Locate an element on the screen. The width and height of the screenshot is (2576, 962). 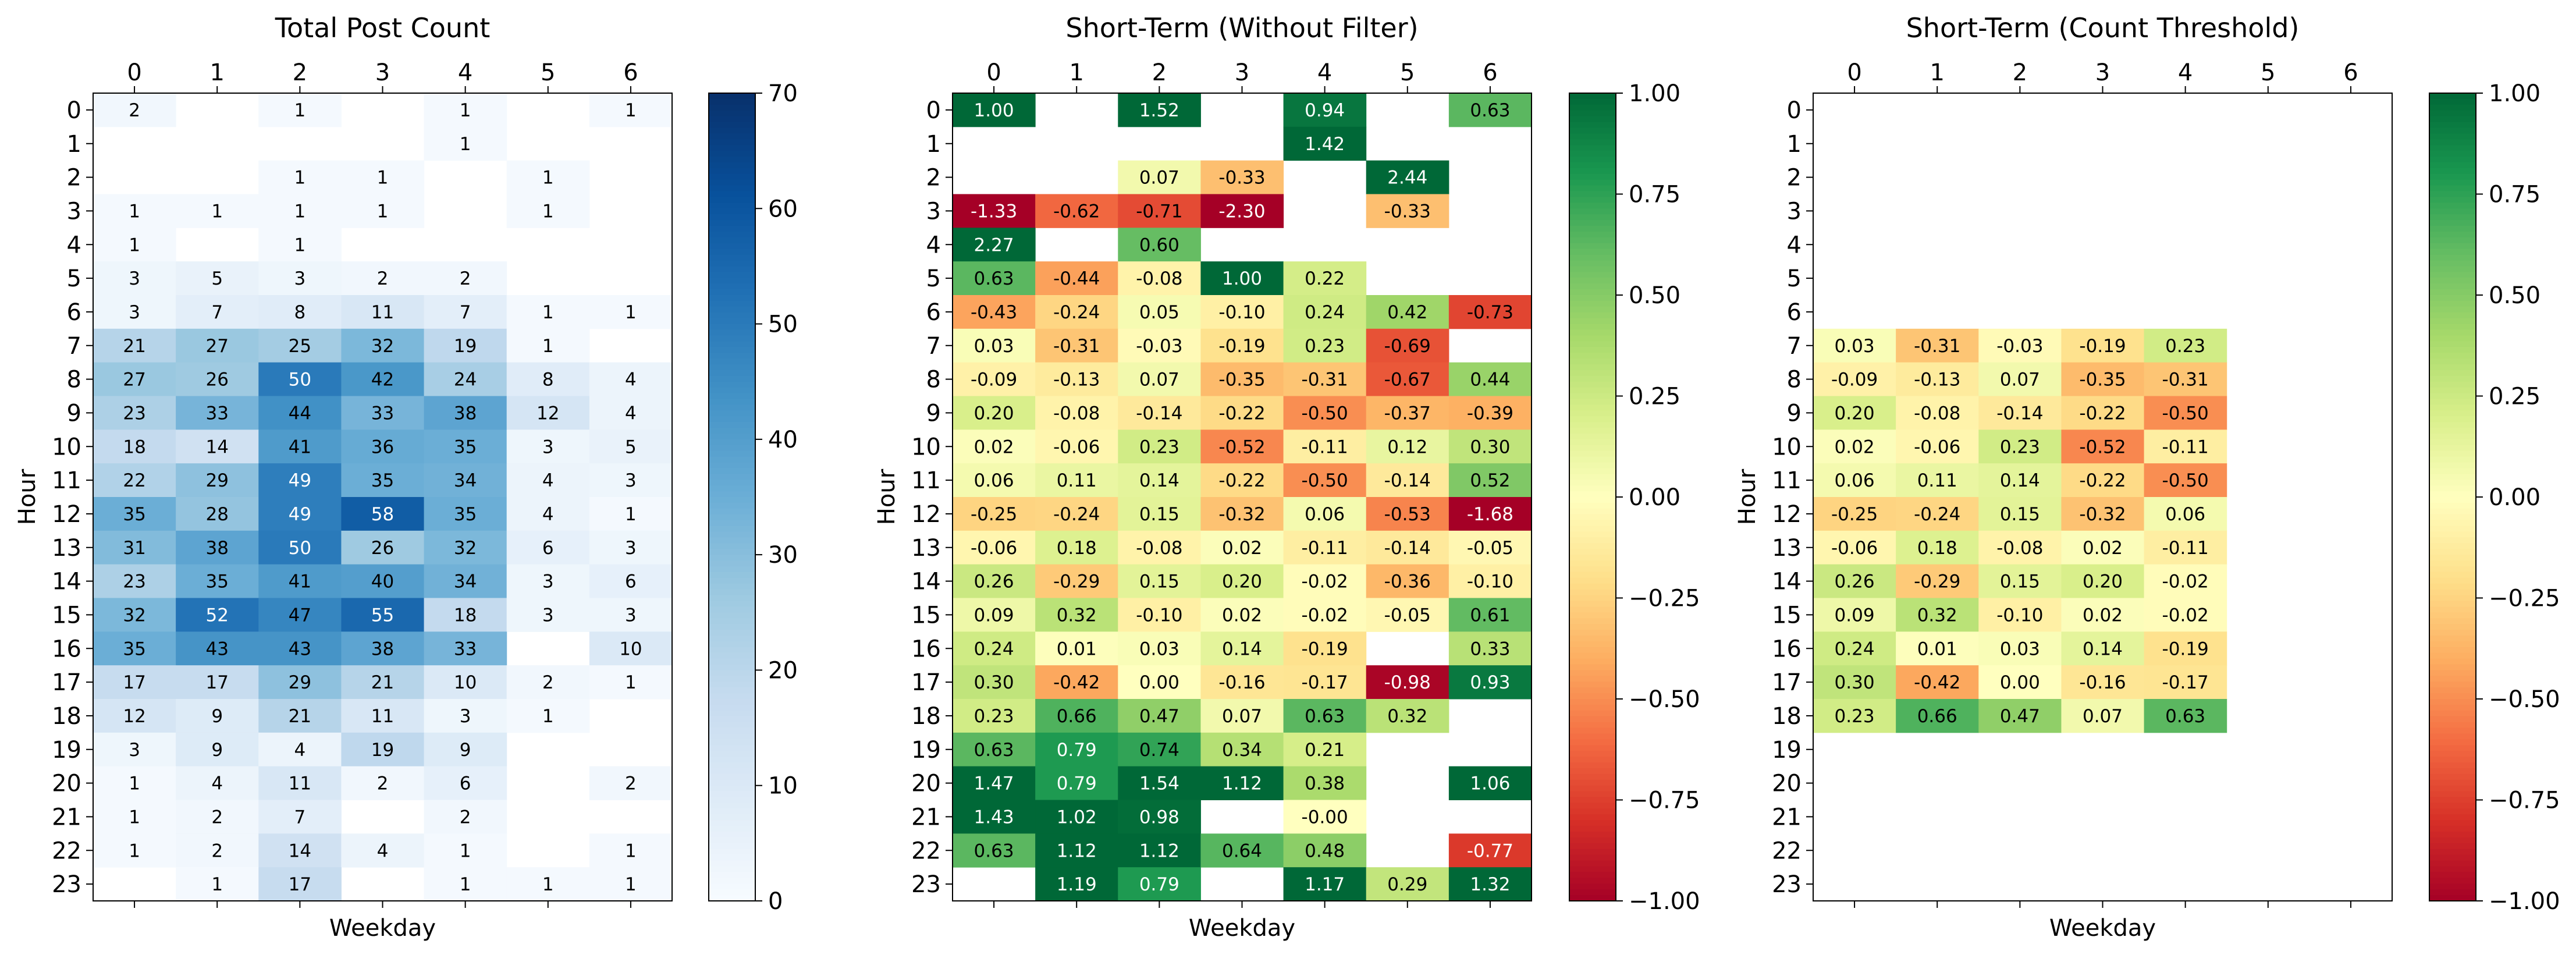
cell-value-label: 50 is located at coordinates (300, 548).